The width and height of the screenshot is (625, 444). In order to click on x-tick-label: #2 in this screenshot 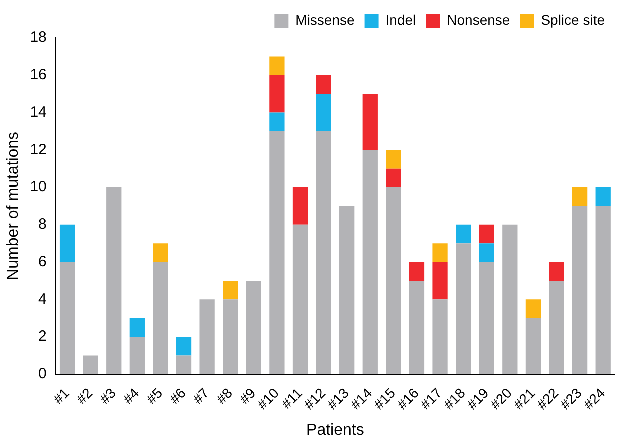, I will do `click(84, 396)`.